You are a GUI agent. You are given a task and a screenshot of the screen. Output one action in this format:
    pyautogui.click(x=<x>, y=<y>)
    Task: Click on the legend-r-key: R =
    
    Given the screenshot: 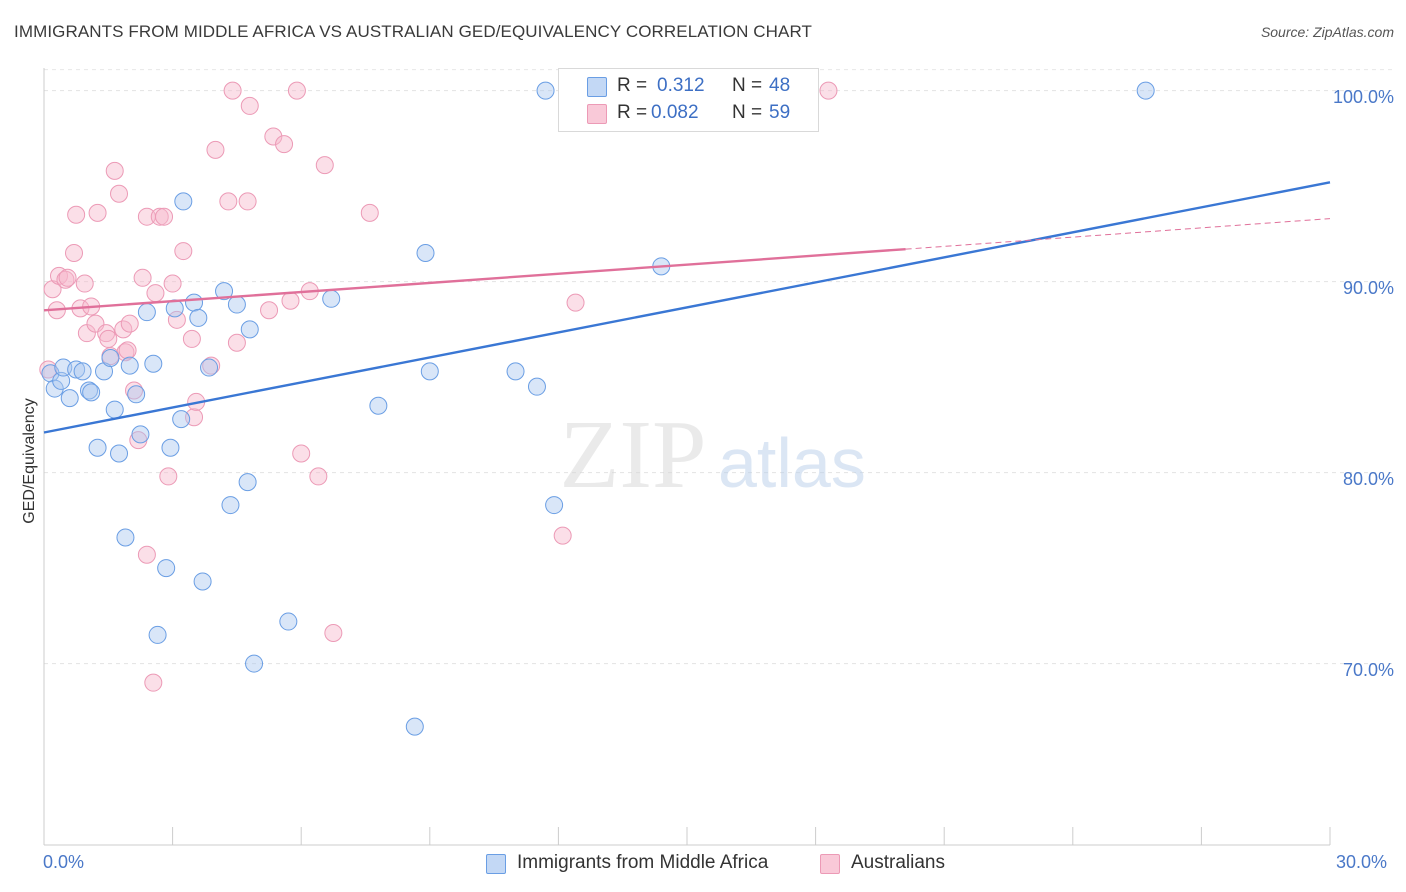 What is the action you would take?
    pyautogui.click(x=632, y=85)
    